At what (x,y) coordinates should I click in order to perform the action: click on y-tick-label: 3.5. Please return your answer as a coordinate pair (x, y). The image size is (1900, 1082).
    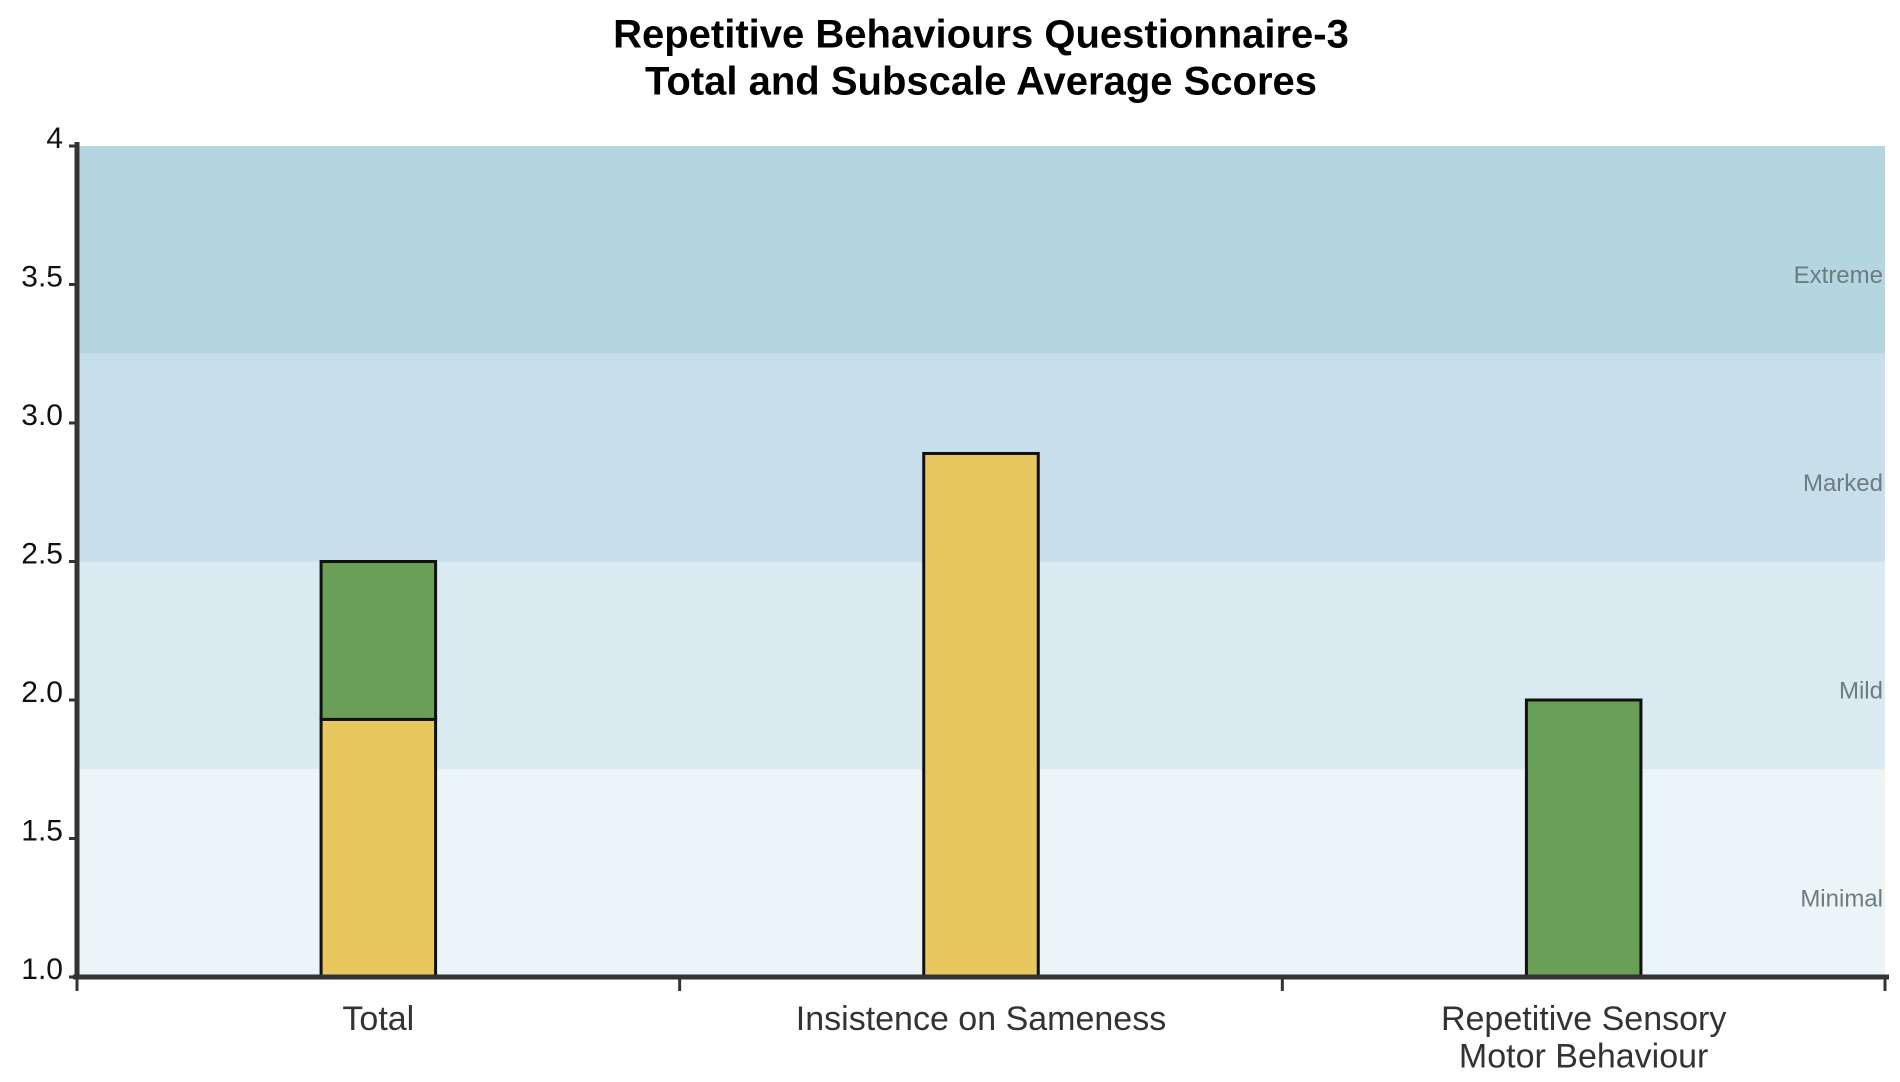
    Looking at the image, I should click on (42, 276).